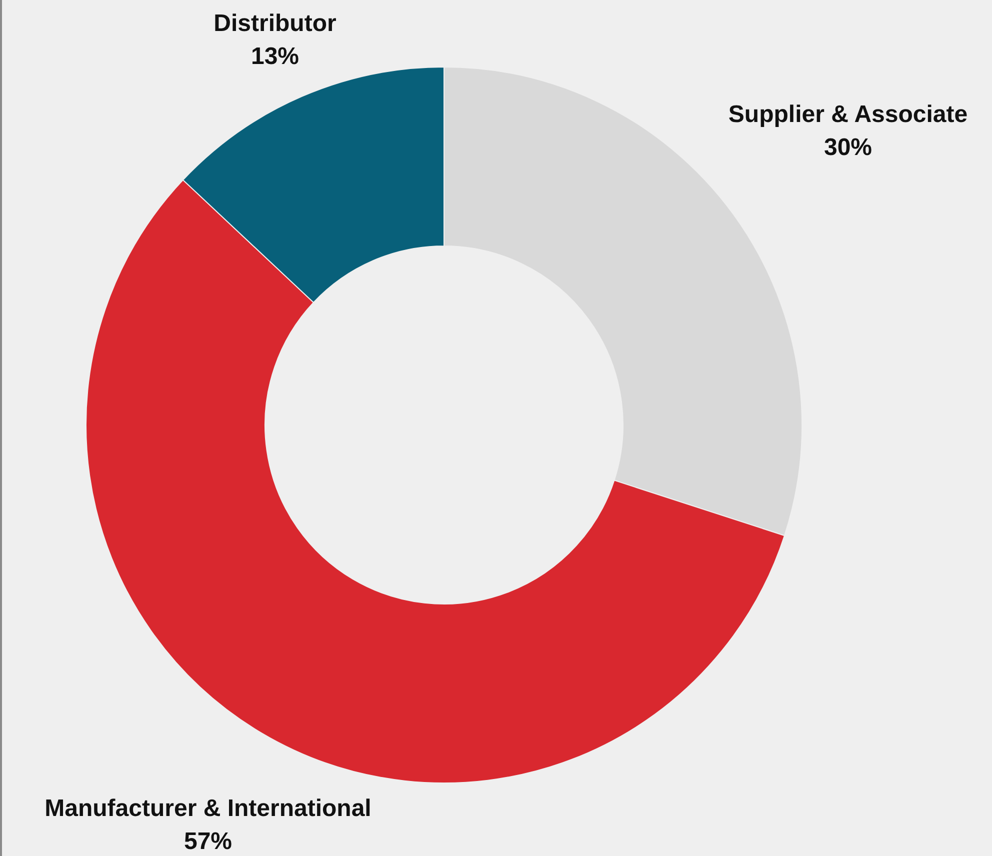 This screenshot has width=992, height=856. I want to click on data-label: 57%, so click(208, 841).